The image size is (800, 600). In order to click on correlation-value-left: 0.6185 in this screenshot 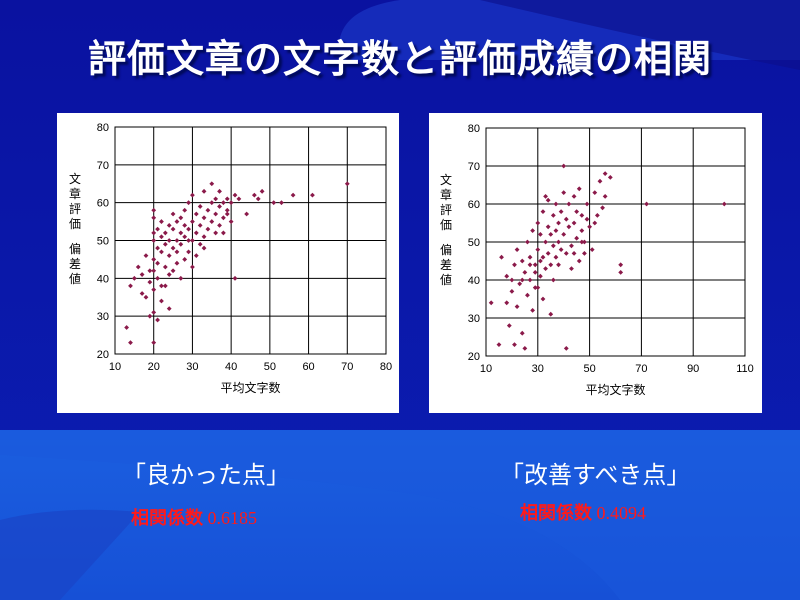, I will do `click(232, 518)`.